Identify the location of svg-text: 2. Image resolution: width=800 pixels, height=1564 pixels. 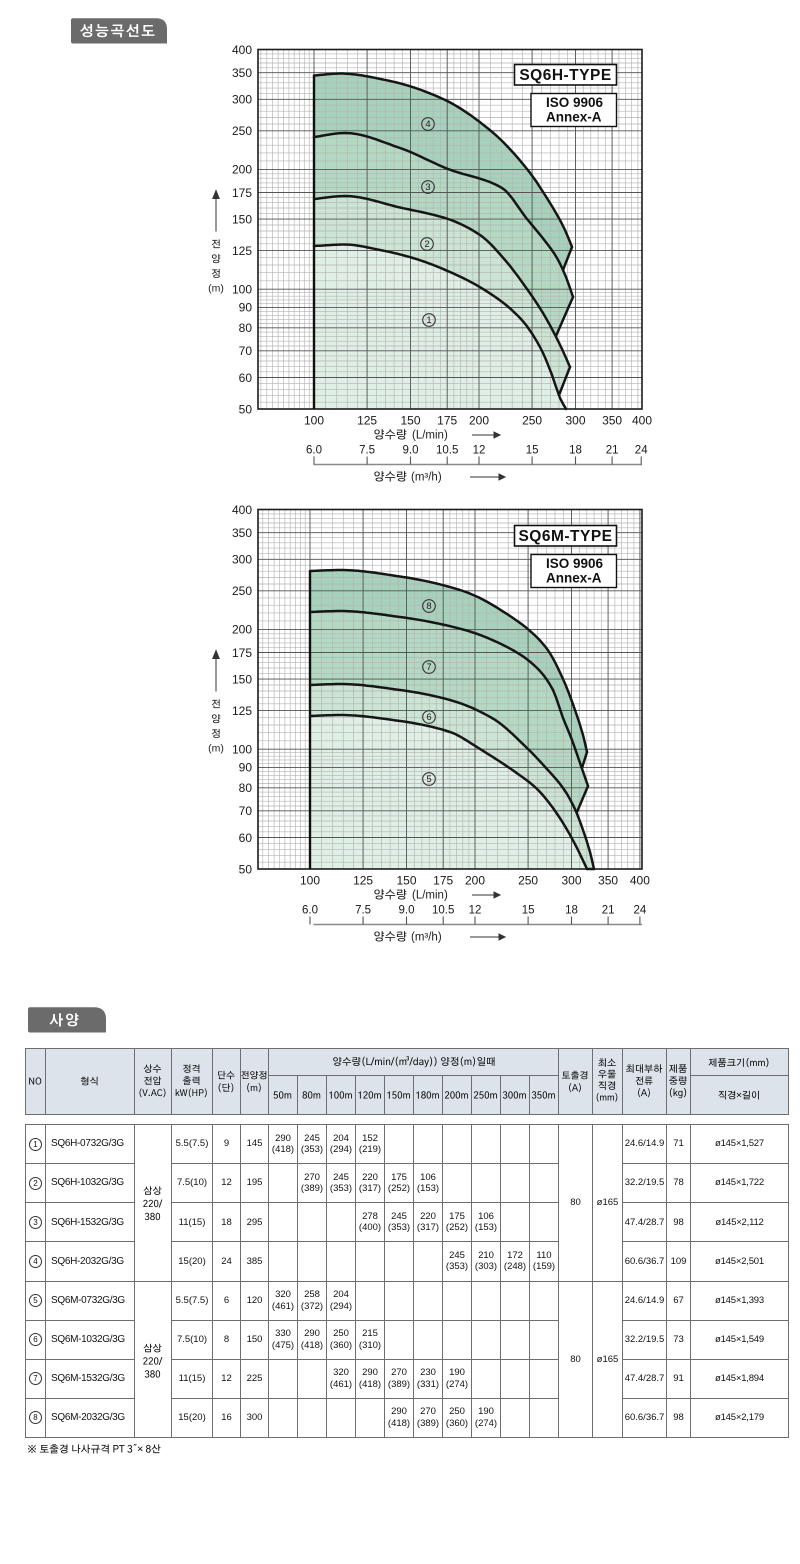
(426, 244).